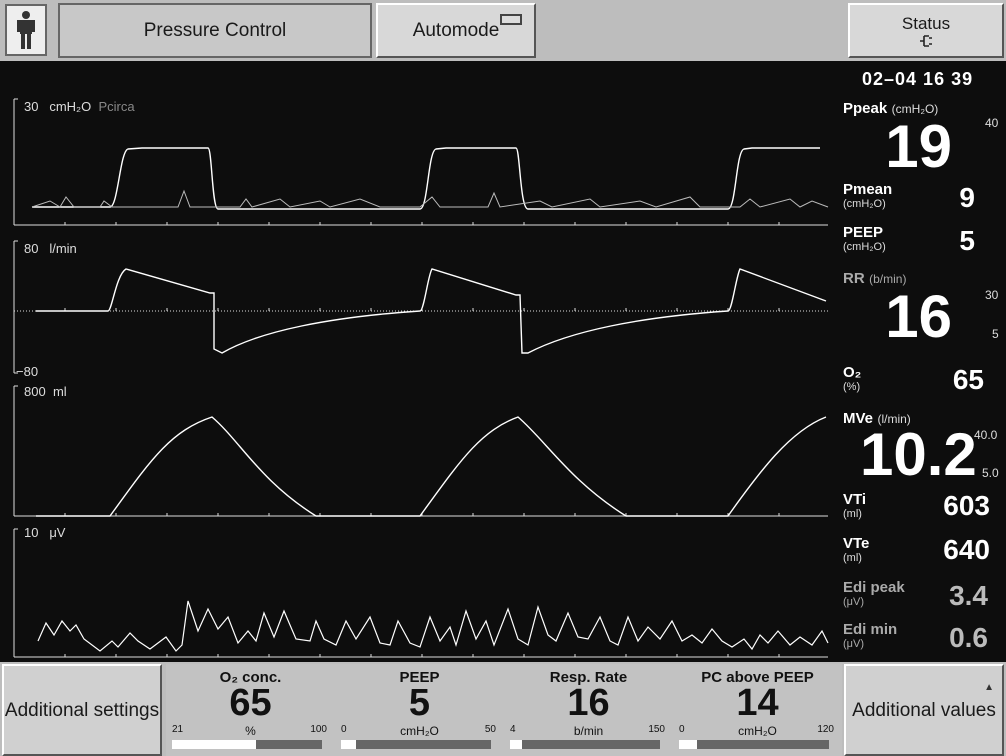 Image resolution: width=1006 pixels, height=756 pixels. I want to click on additional-settings-button: Additional settings, so click(82, 710).